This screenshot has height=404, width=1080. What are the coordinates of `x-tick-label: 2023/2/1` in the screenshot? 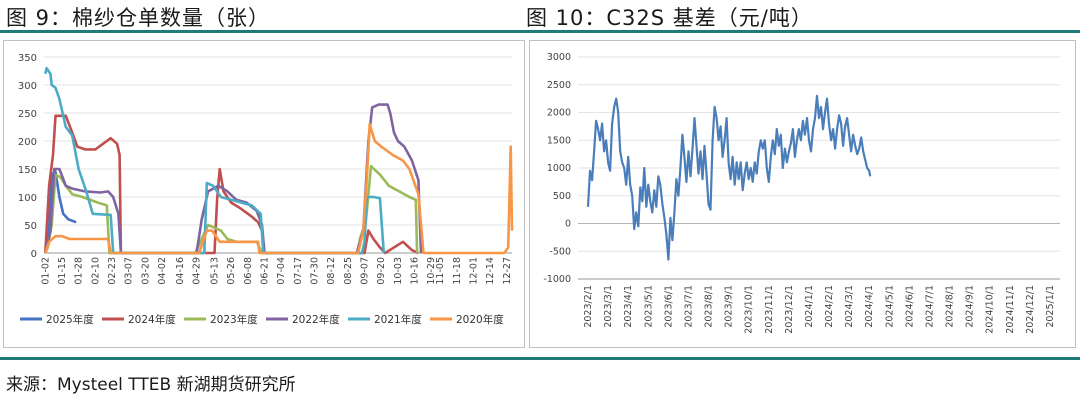 It's located at (588, 306).